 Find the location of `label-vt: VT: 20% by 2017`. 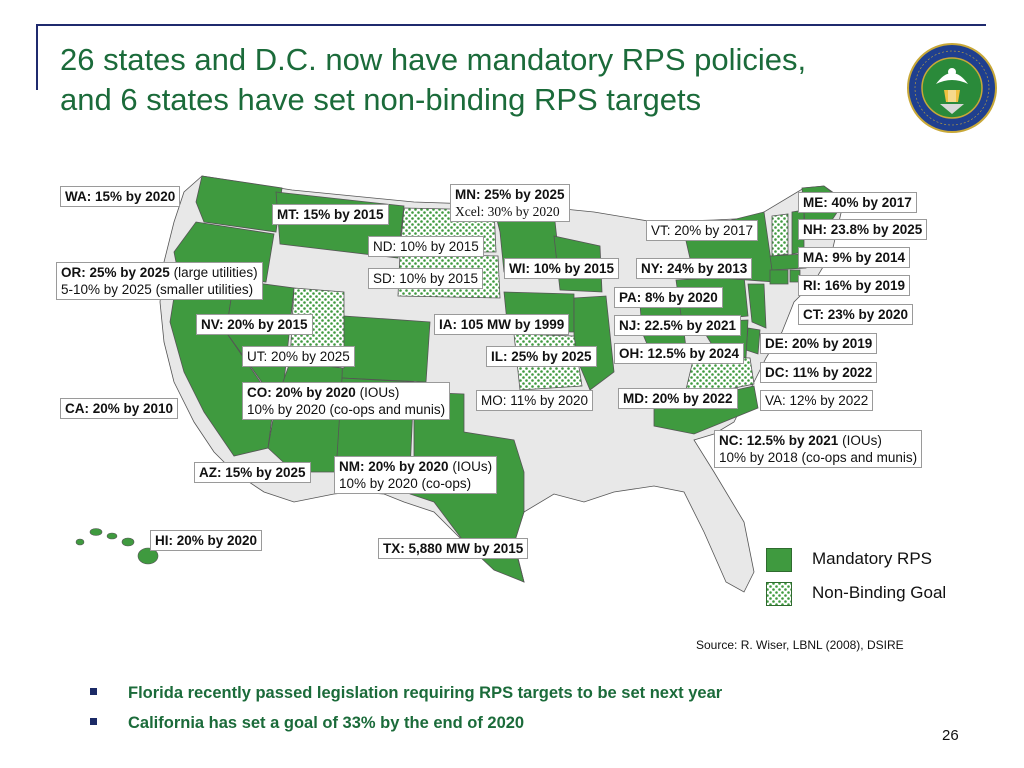

label-vt: VT: 20% by 2017 is located at coordinates (702, 230).